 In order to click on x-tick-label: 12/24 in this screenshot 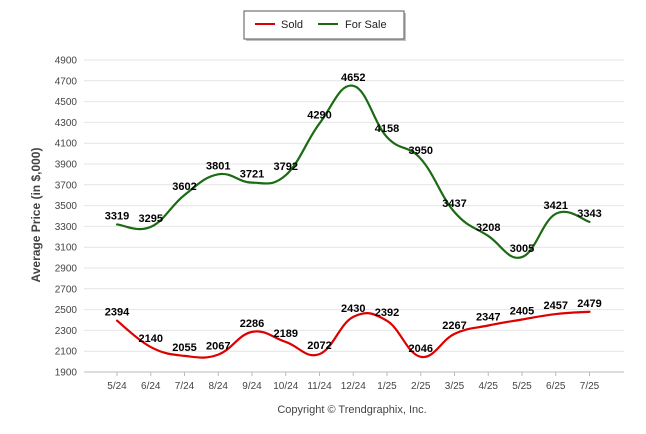, I will do `click(353, 386)`.